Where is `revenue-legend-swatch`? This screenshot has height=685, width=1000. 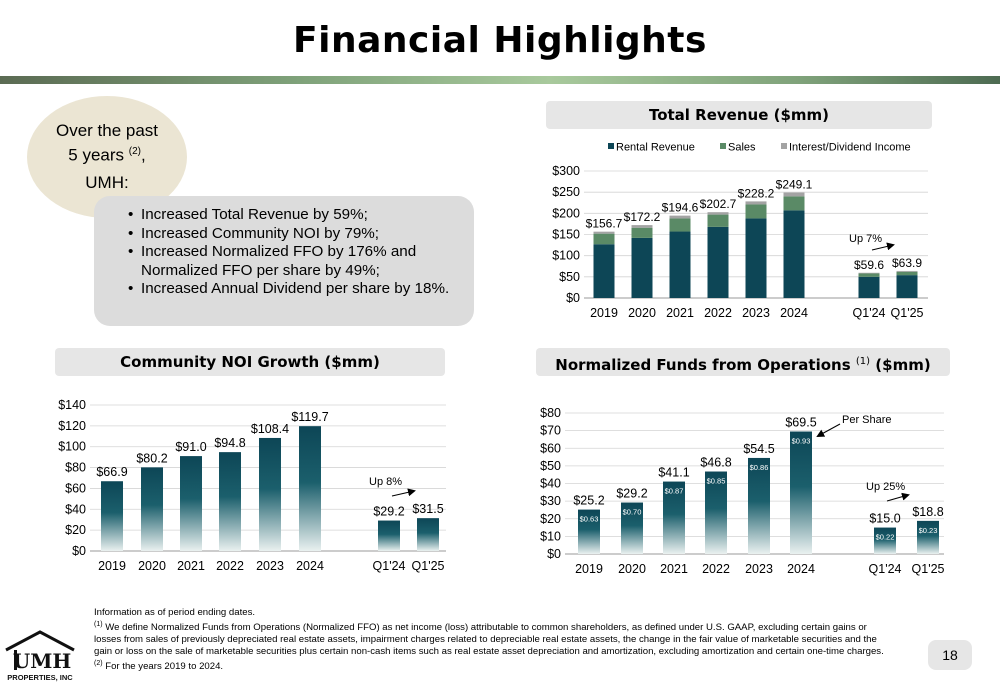
revenue-legend-swatch is located at coordinates (784, 146).